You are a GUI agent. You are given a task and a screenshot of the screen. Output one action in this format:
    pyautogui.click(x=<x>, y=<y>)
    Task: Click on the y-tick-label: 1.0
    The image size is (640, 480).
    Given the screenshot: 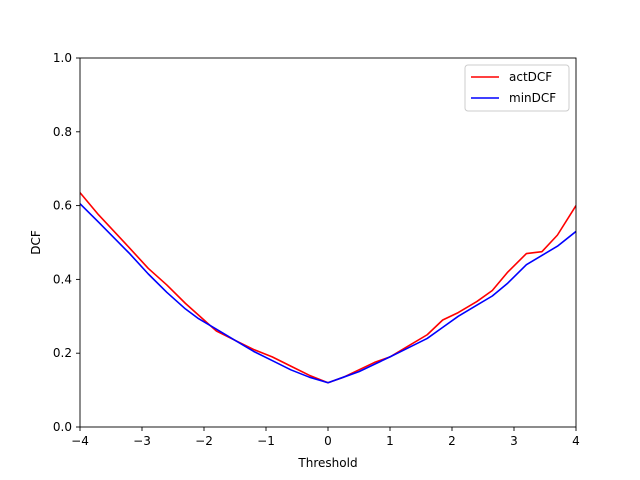 What is the action you would take?
    pyautogui.click(x=62, y=58)
    